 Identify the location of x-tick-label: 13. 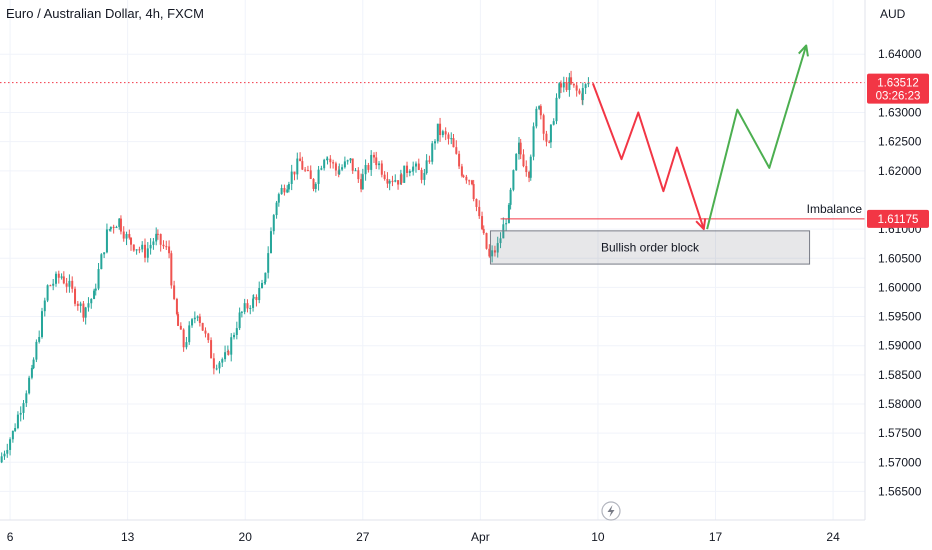
(128, 537).